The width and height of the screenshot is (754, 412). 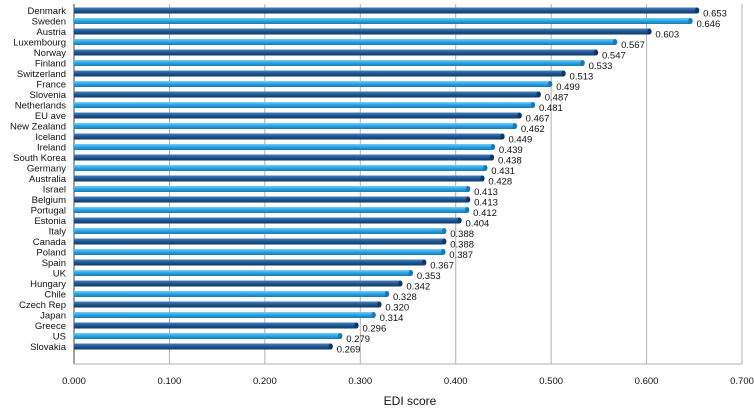 I want to click on value-label: 0.269, so click(x=349, y=350).